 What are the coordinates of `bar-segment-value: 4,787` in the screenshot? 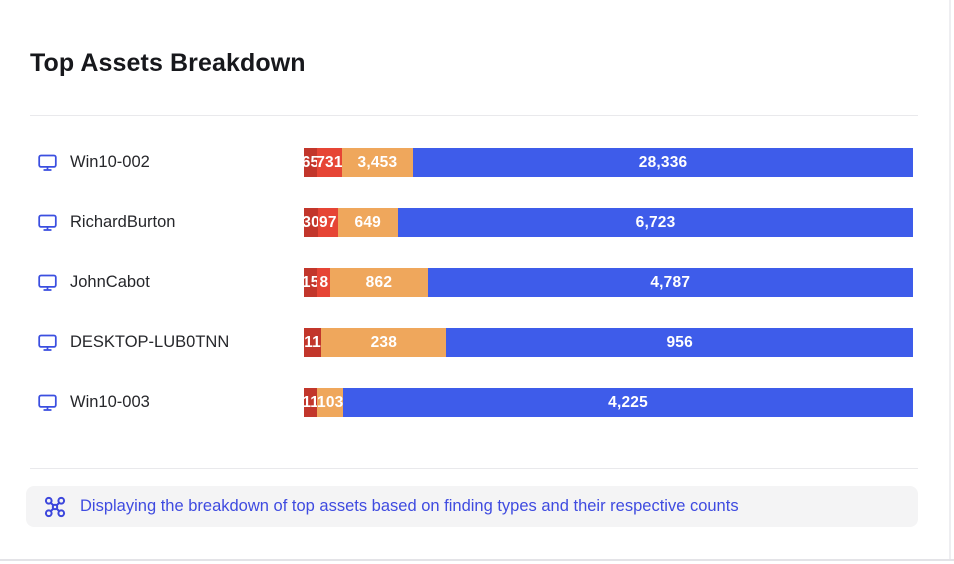 It's located at (670, 282).